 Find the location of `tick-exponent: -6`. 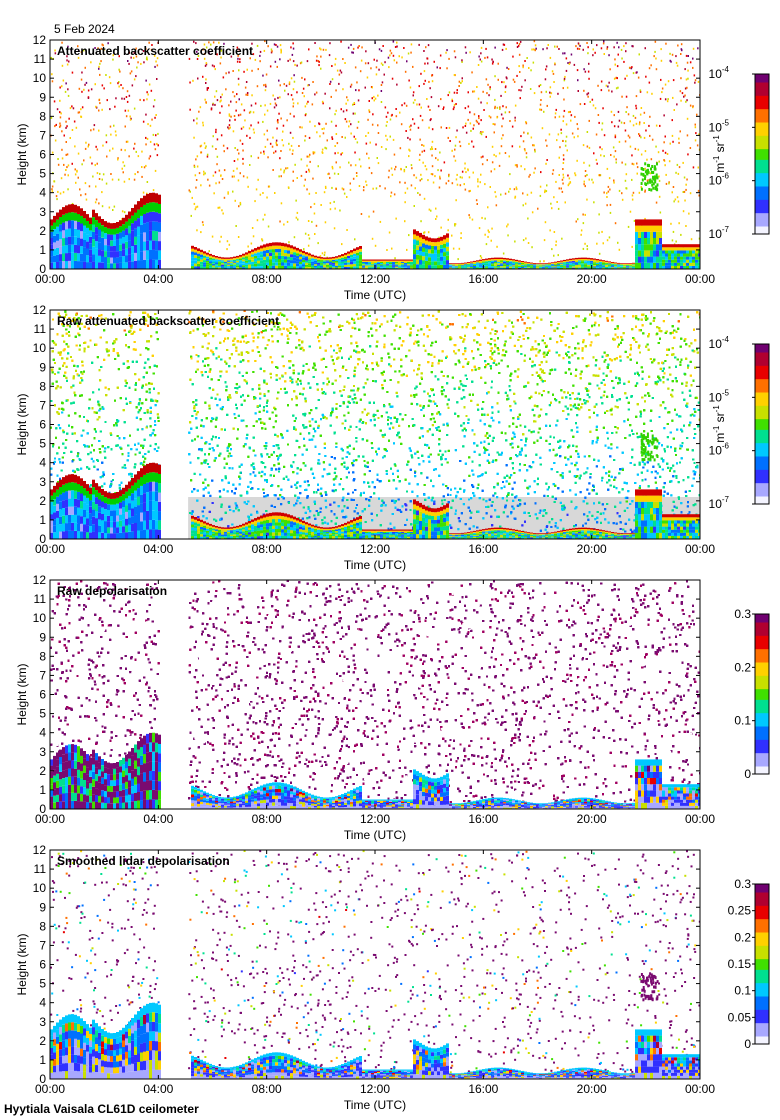

tick-exponent: -6 is located at coordinates (726, 176).